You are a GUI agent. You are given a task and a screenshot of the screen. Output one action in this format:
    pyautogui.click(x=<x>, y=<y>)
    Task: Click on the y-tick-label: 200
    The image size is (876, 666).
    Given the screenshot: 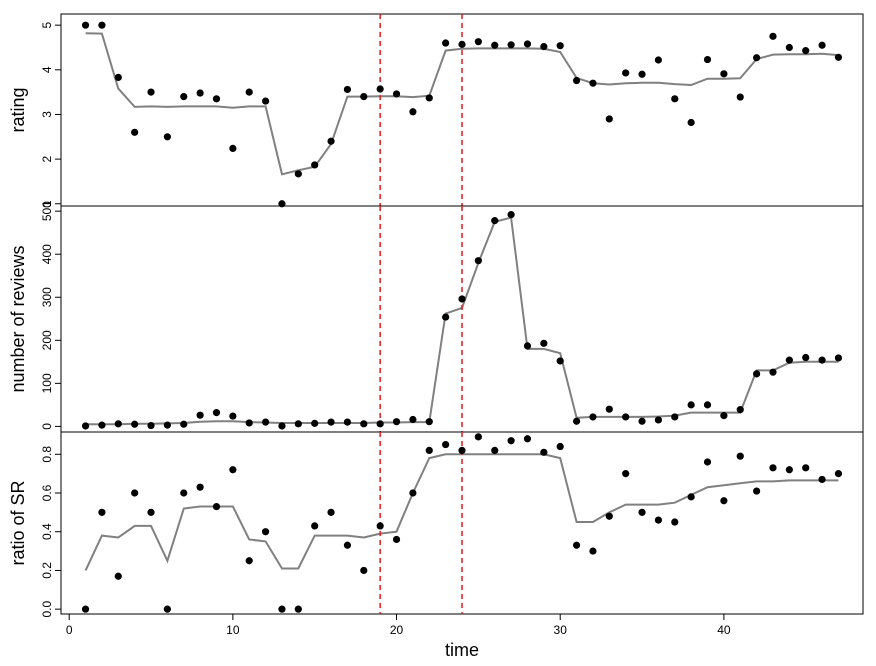 What is the action you would take?
    pyautogui.click(x=47, y=340)
    